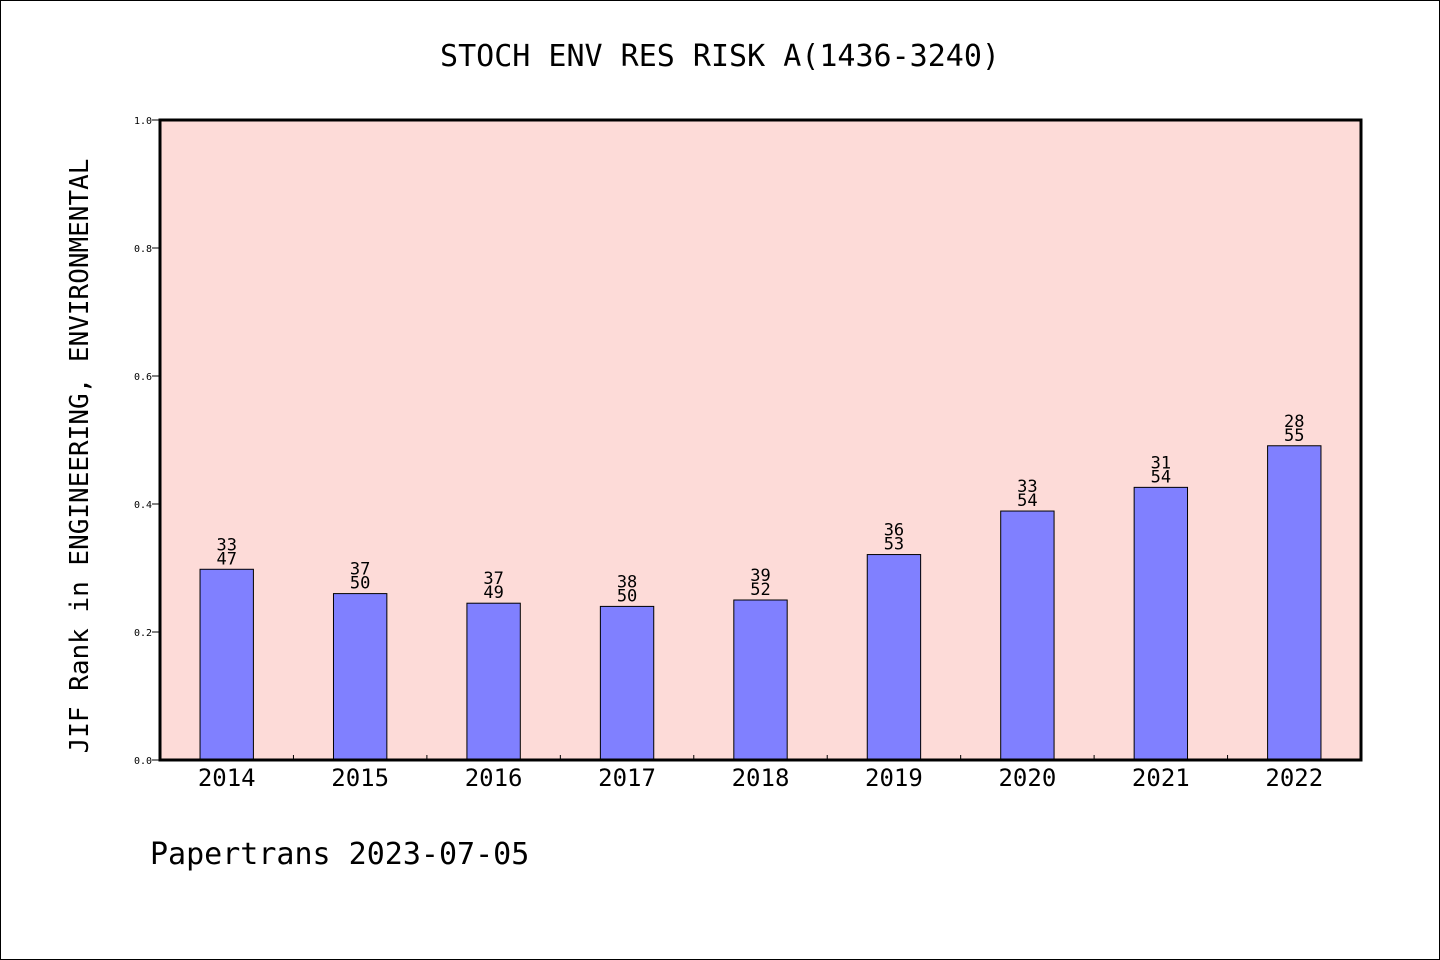 Image resolution: width=1440 pixels, height=960 pixels. What do you see at coordinates (1294, 436) in the screenshot?
I see `bar-total-label: 55` at bounding box center [1294, 436].